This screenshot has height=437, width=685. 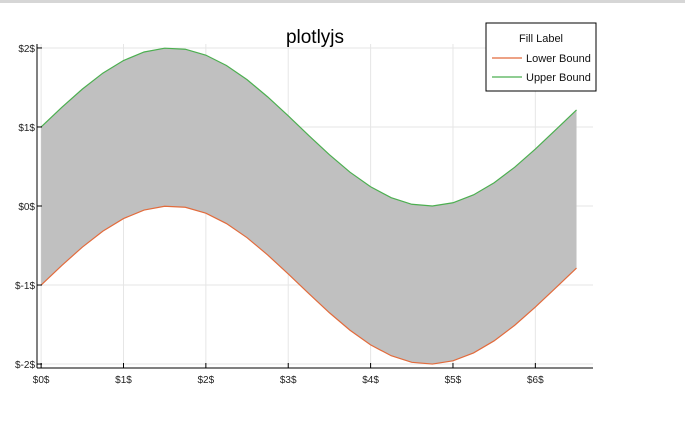 I want to click on y-tick-label: $-2$, so click(x=25, y=365).